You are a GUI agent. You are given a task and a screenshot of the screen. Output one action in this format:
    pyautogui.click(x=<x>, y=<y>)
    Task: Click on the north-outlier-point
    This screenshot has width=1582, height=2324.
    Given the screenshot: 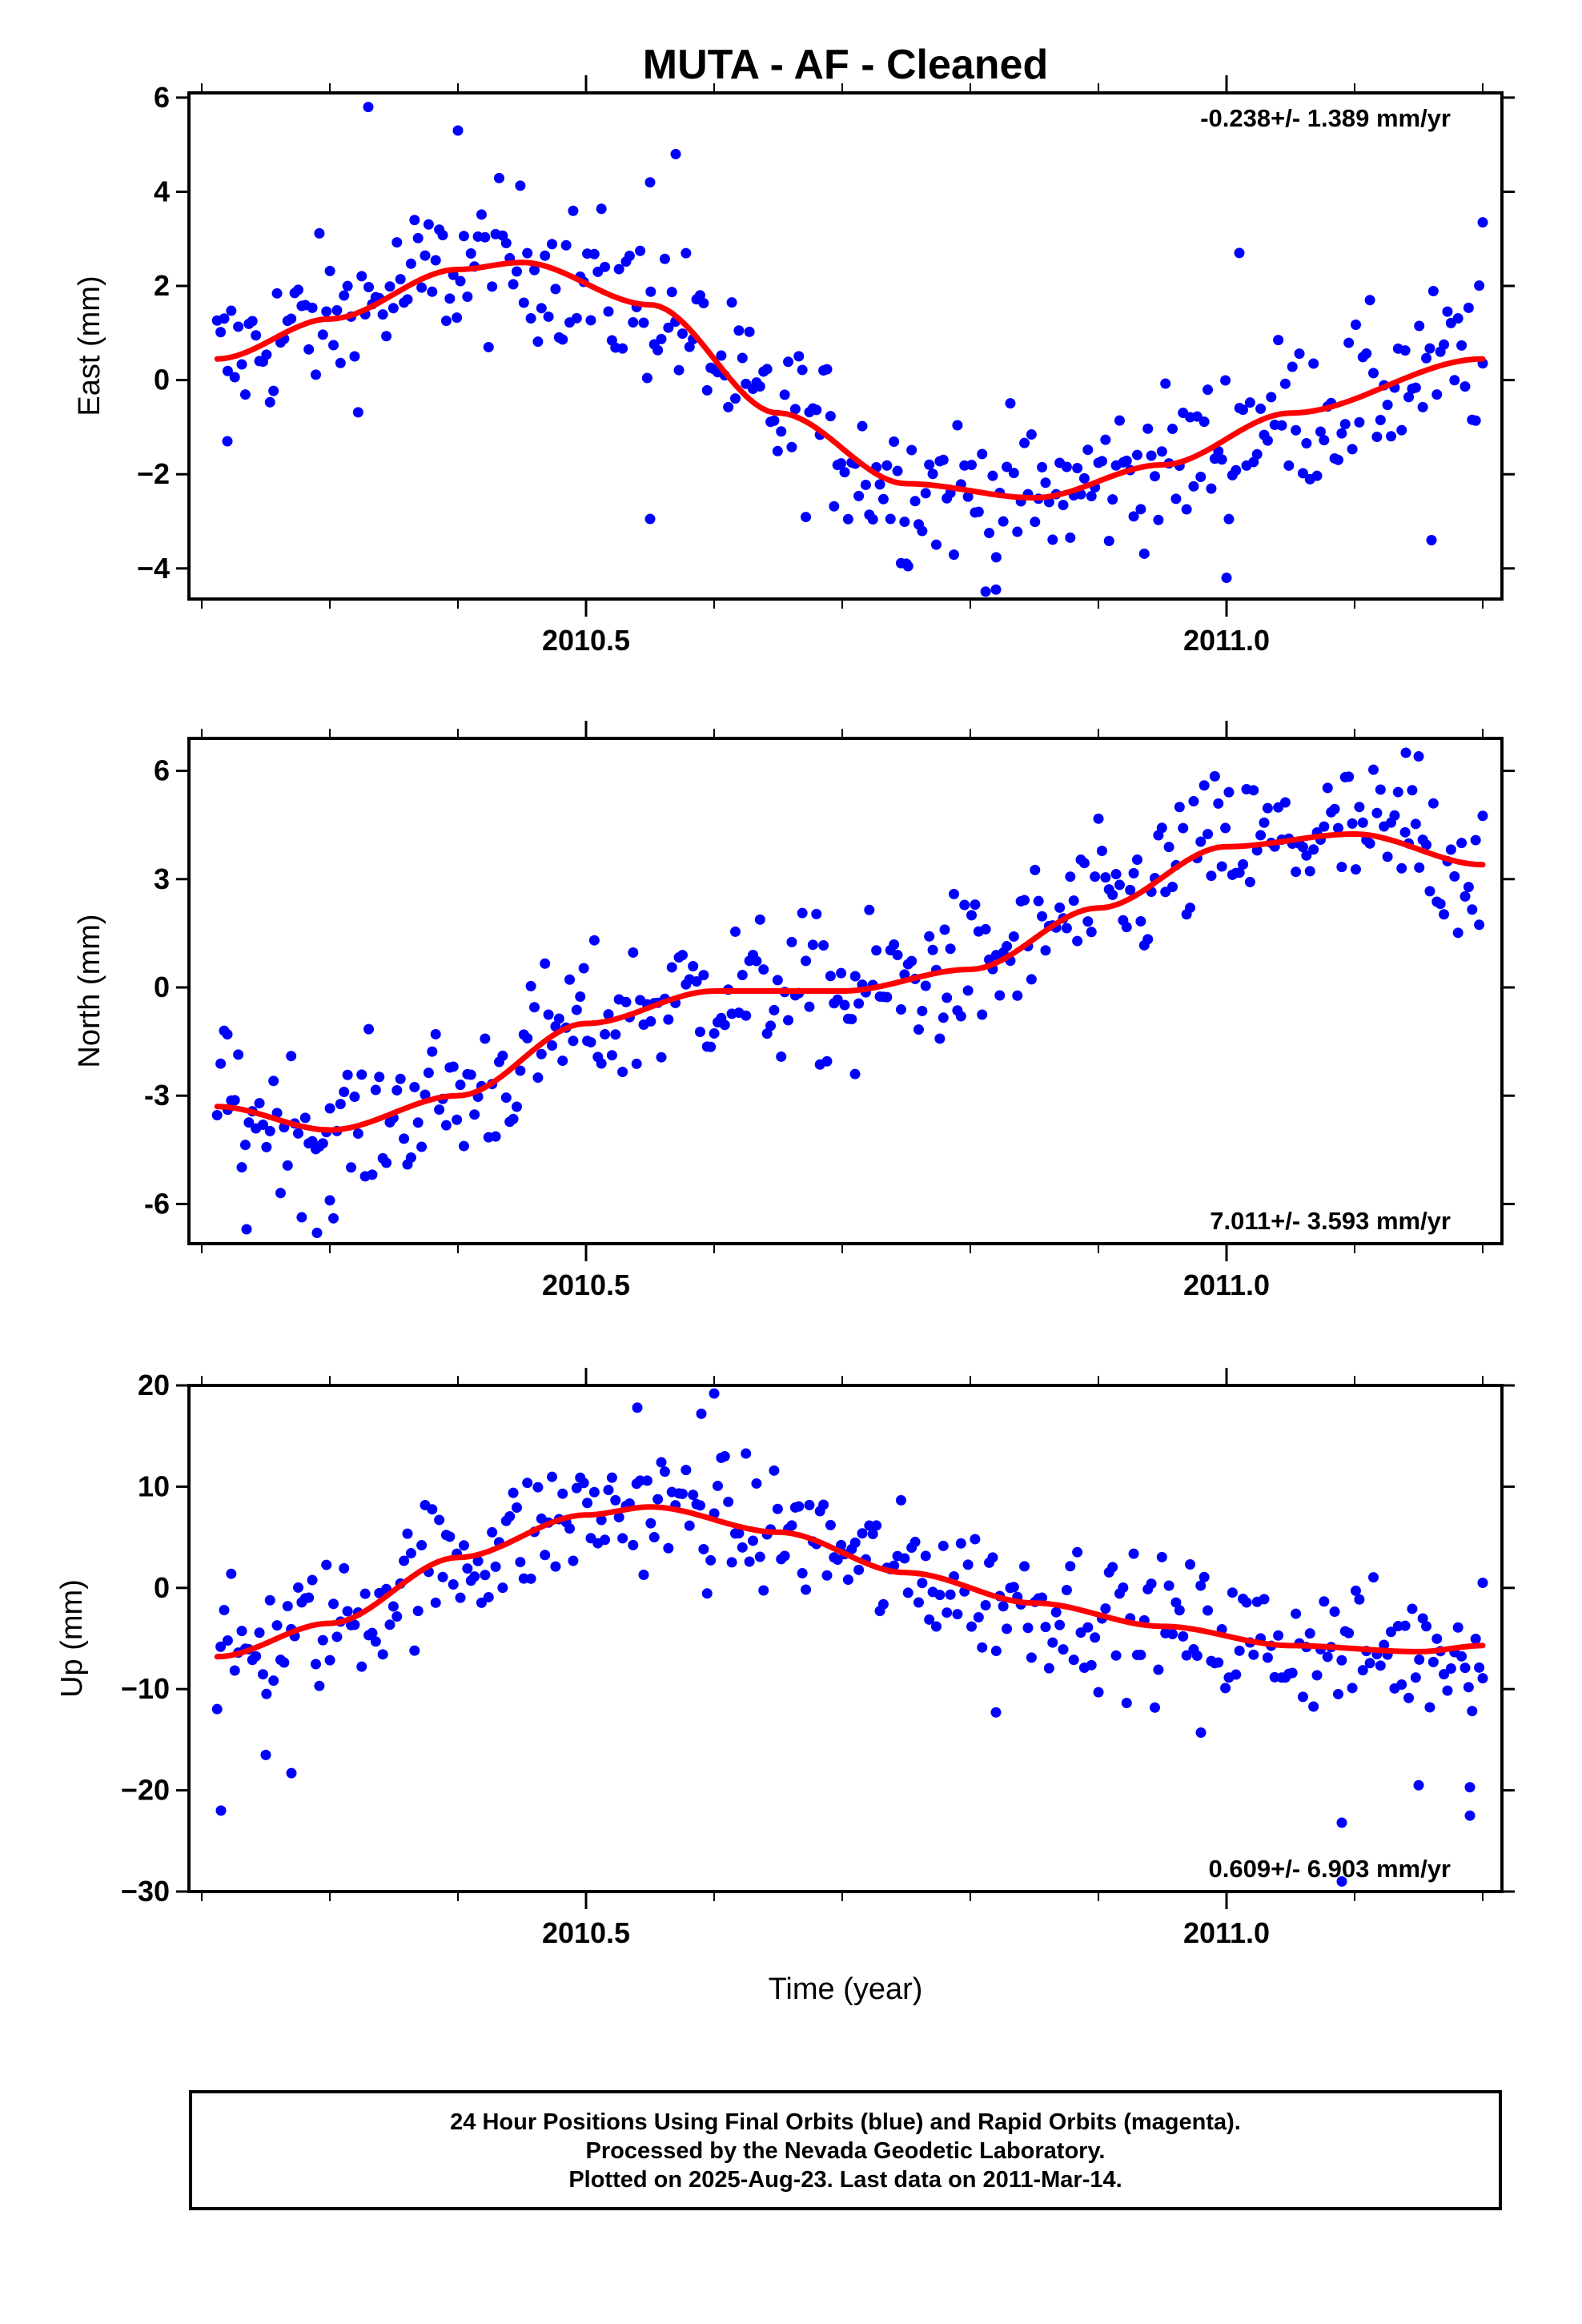 What is the action you would take?
    pyautogui.click(x=1406, y=752)
    